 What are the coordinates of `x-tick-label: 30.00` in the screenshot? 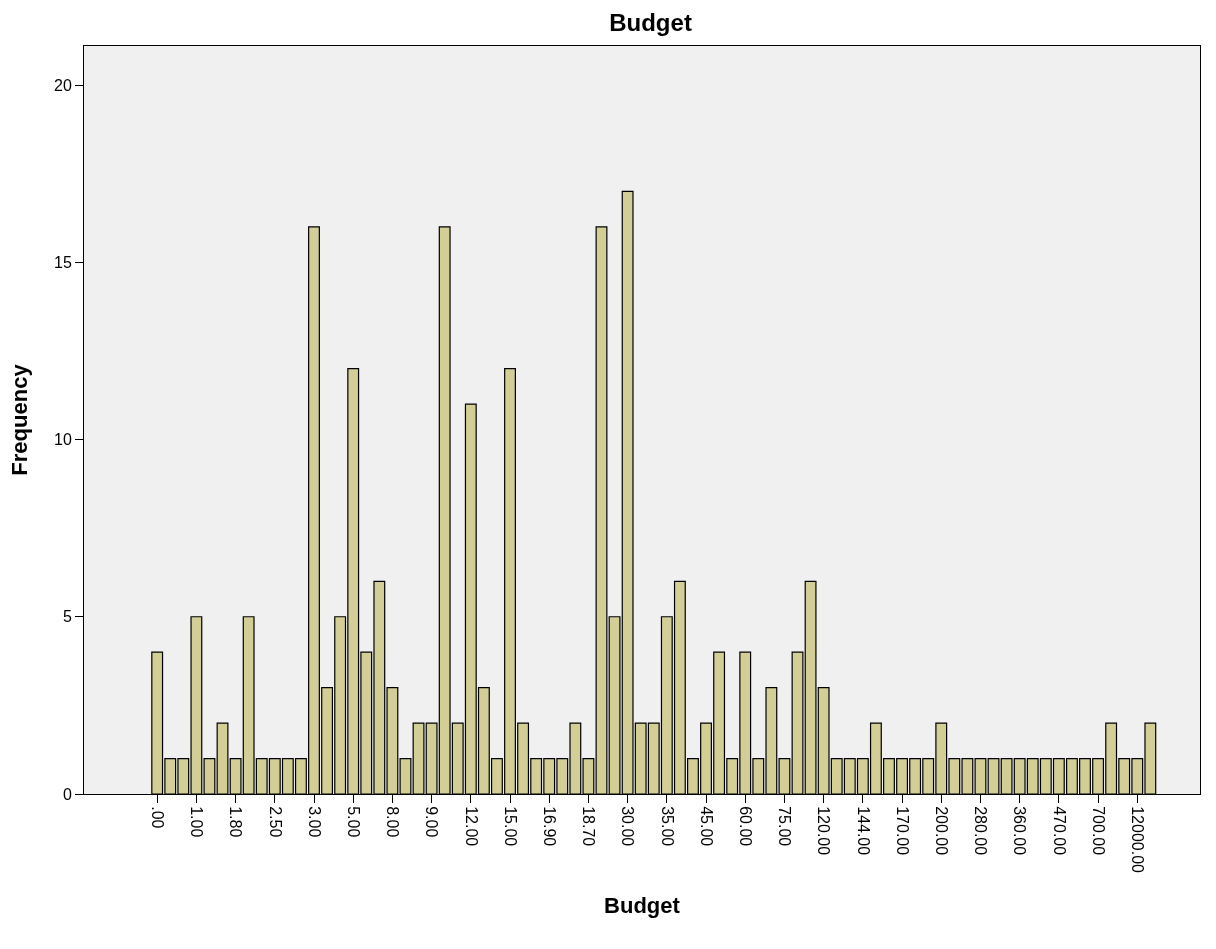 It's located at (628, 826).